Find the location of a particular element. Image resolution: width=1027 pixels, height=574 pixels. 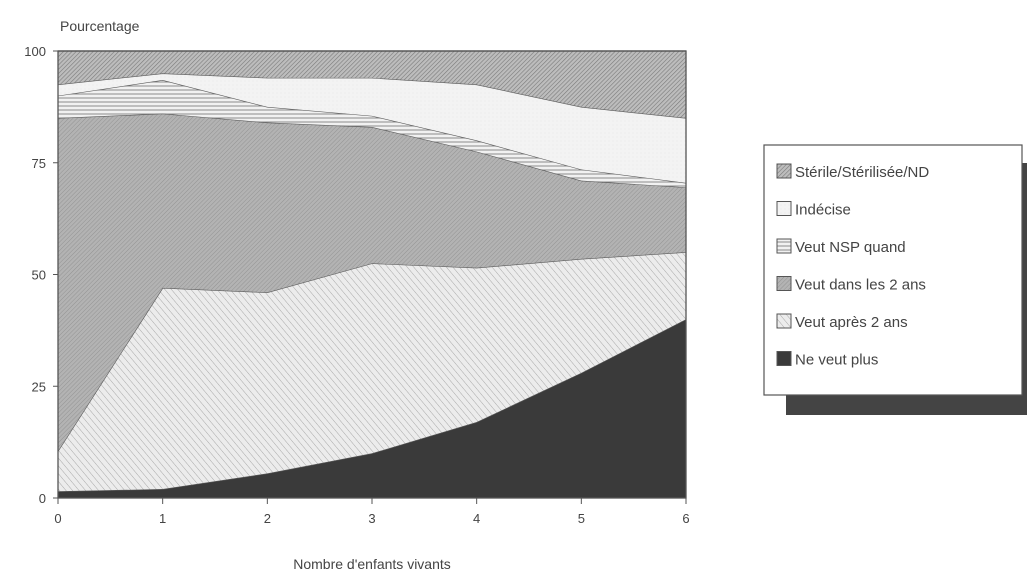

area-veut-nsp-quand is located at coordinates (372, 134).